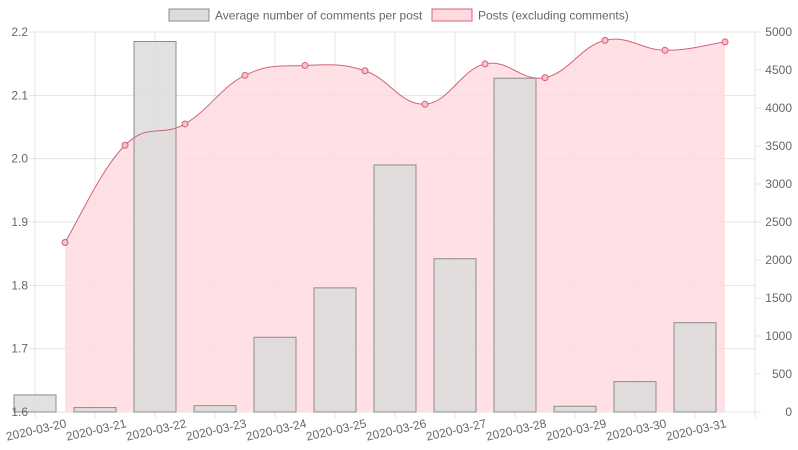  I want to click on y-axis-left: 1.6 1.7 1.8 1.9 2.0 2.1 2.2, so click(19, 222).